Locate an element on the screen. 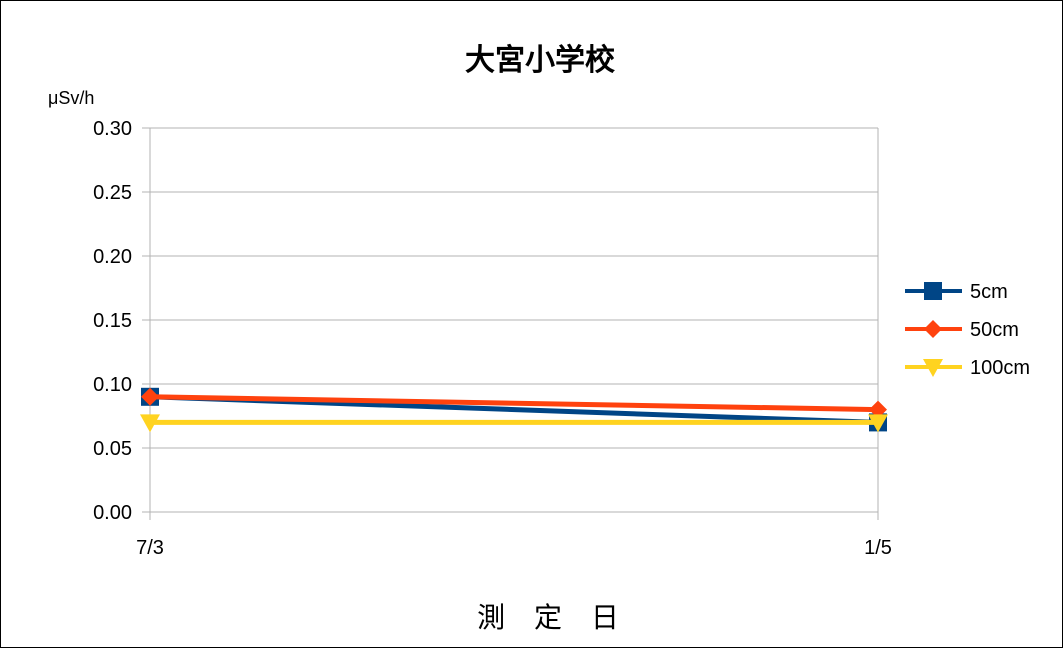 This screenshot has height=648, width=1063. x-tick-label: 7/3 is located at coordinates (150, 548).